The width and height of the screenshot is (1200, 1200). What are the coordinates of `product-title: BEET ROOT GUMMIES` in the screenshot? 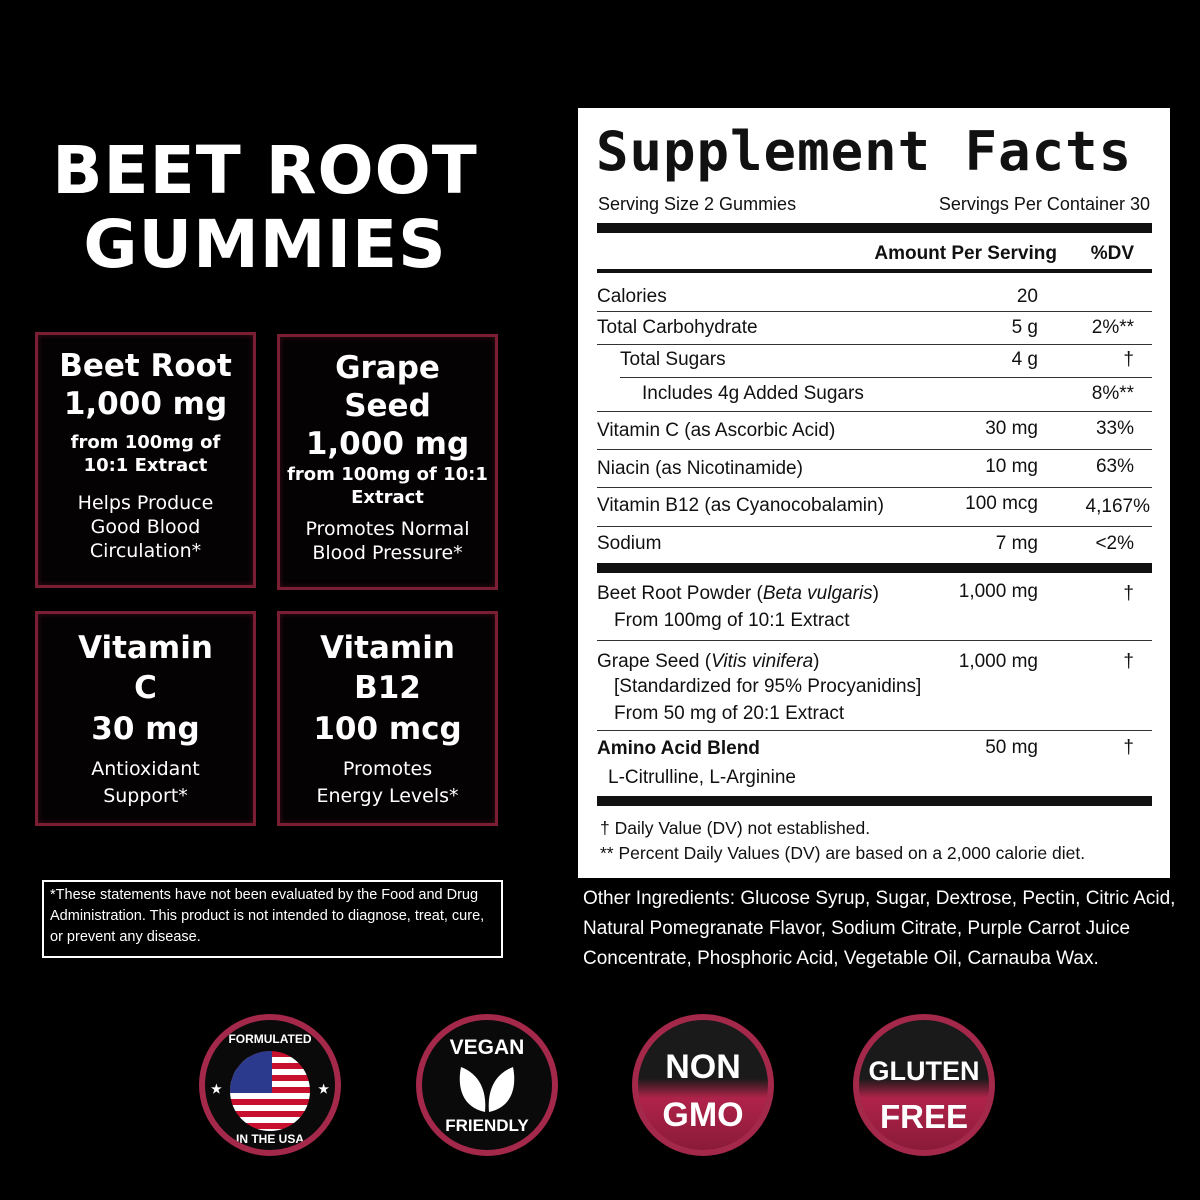 It's located at (265, 208).